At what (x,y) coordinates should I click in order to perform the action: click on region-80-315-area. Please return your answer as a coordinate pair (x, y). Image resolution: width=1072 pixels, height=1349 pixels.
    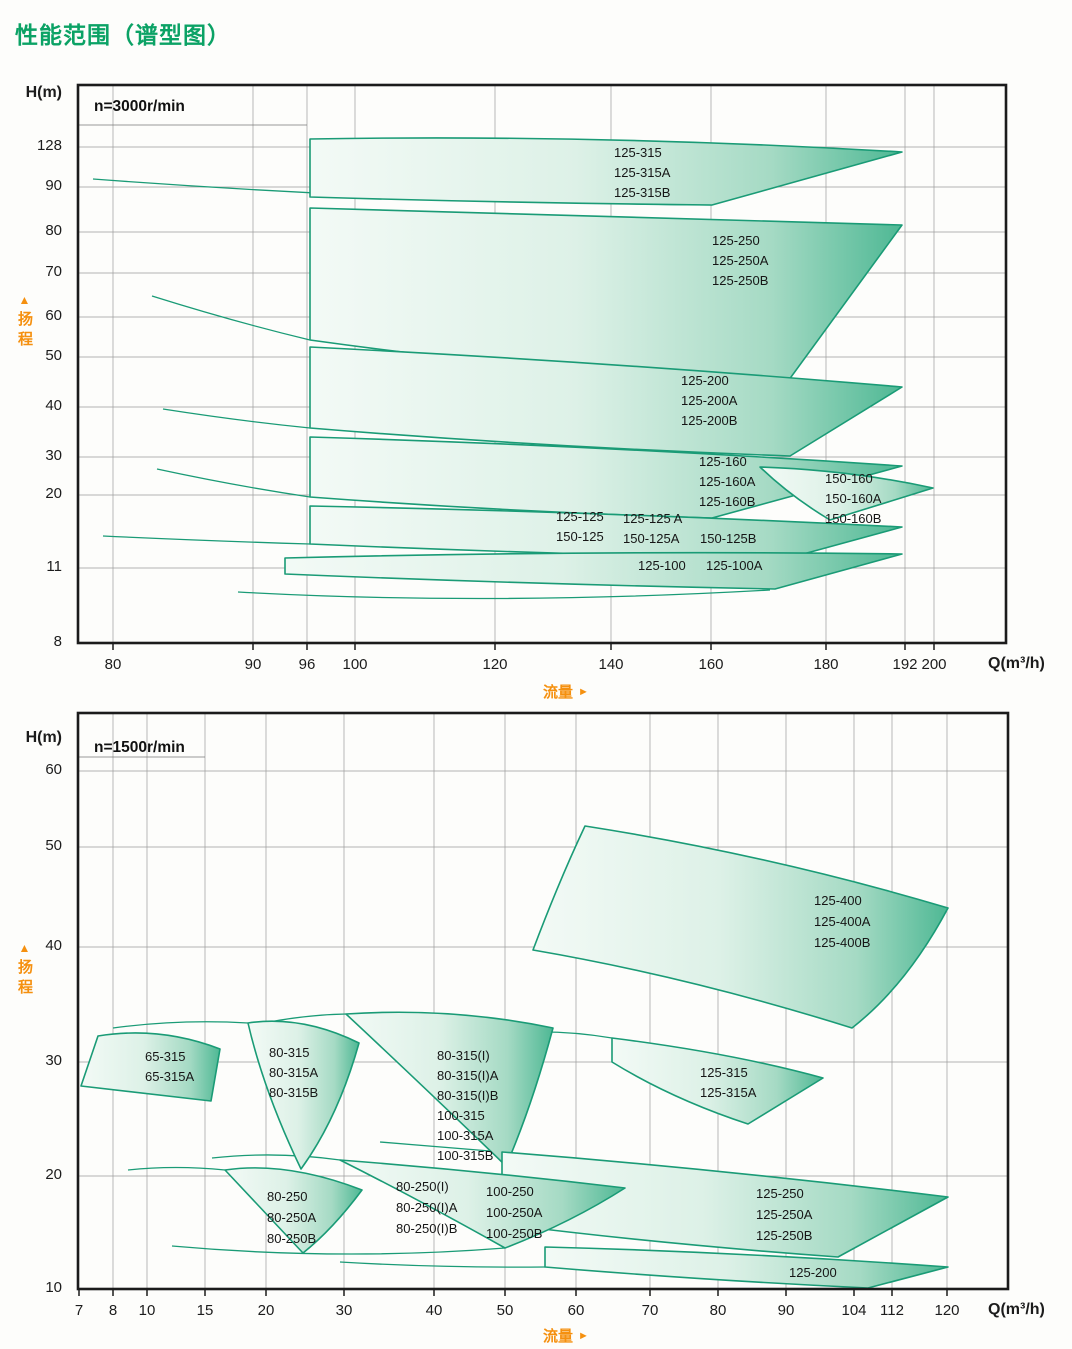
    Looking at the image, I should click on (303, 1095).